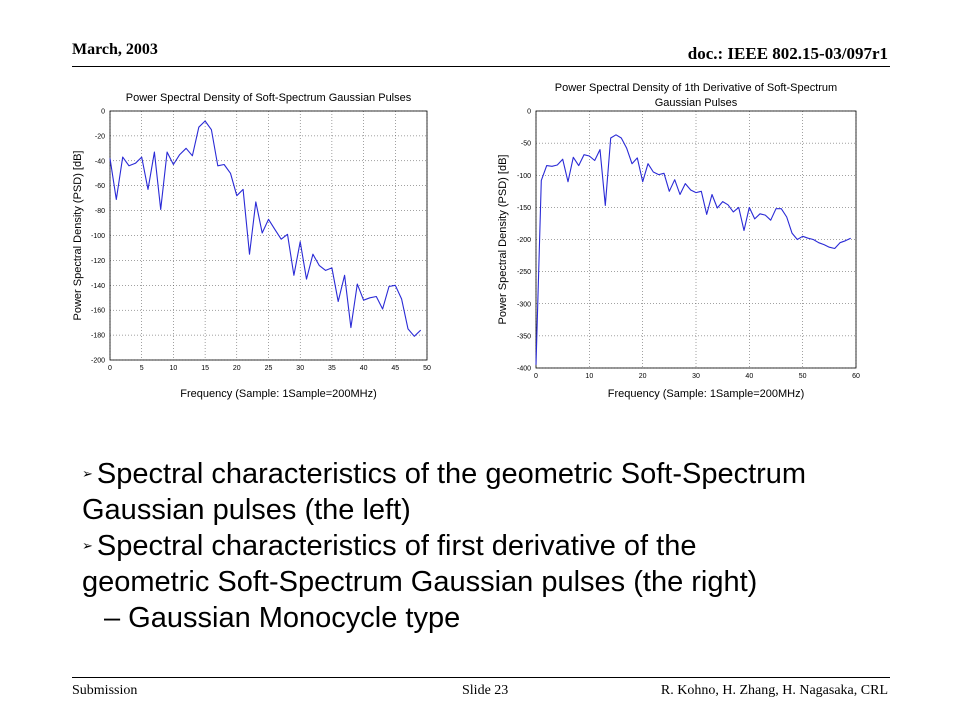 The image size is (960, 720). I want to click on right-y-tick-label: -150, so click(524, 208).